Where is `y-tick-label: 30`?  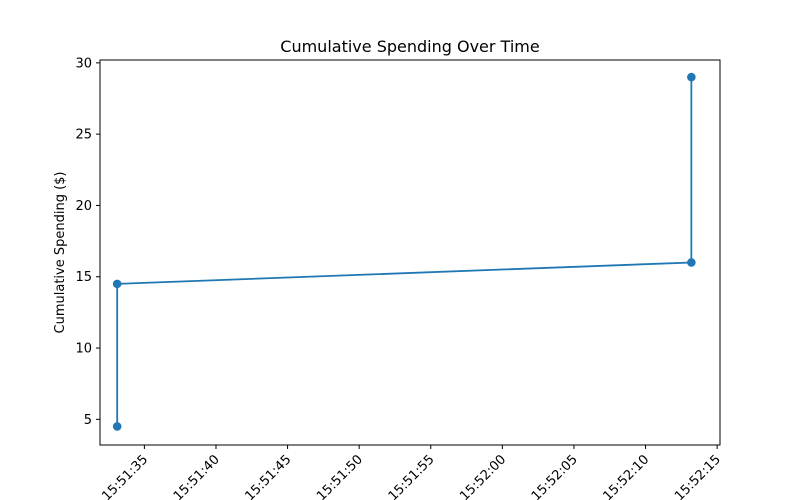
y-tick-label: 30 is located at coordinates (83, 63).